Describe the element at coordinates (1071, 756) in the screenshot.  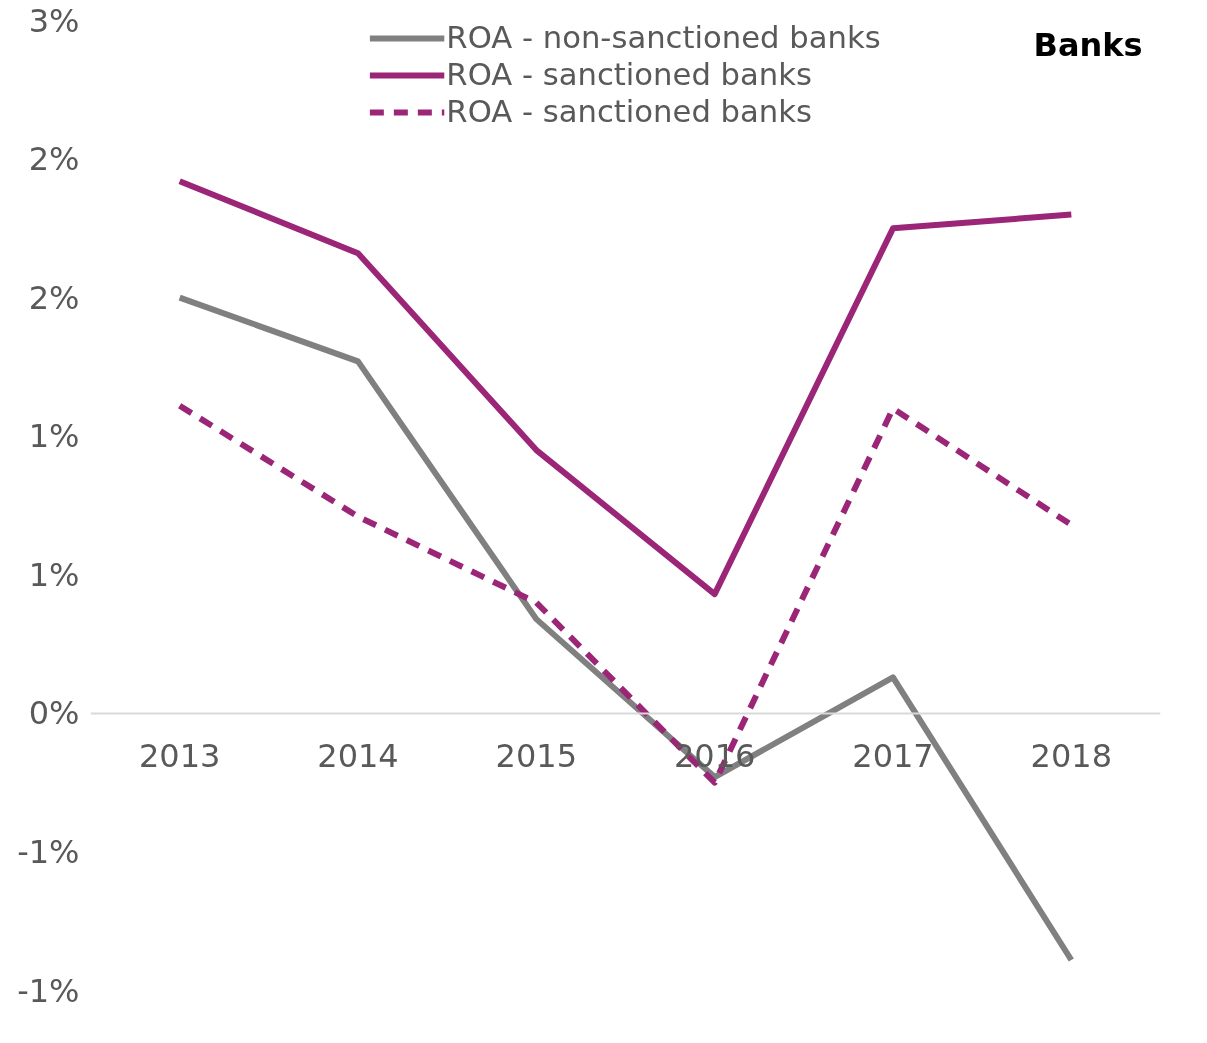
I see `x-tick-label: 2018` at that location.